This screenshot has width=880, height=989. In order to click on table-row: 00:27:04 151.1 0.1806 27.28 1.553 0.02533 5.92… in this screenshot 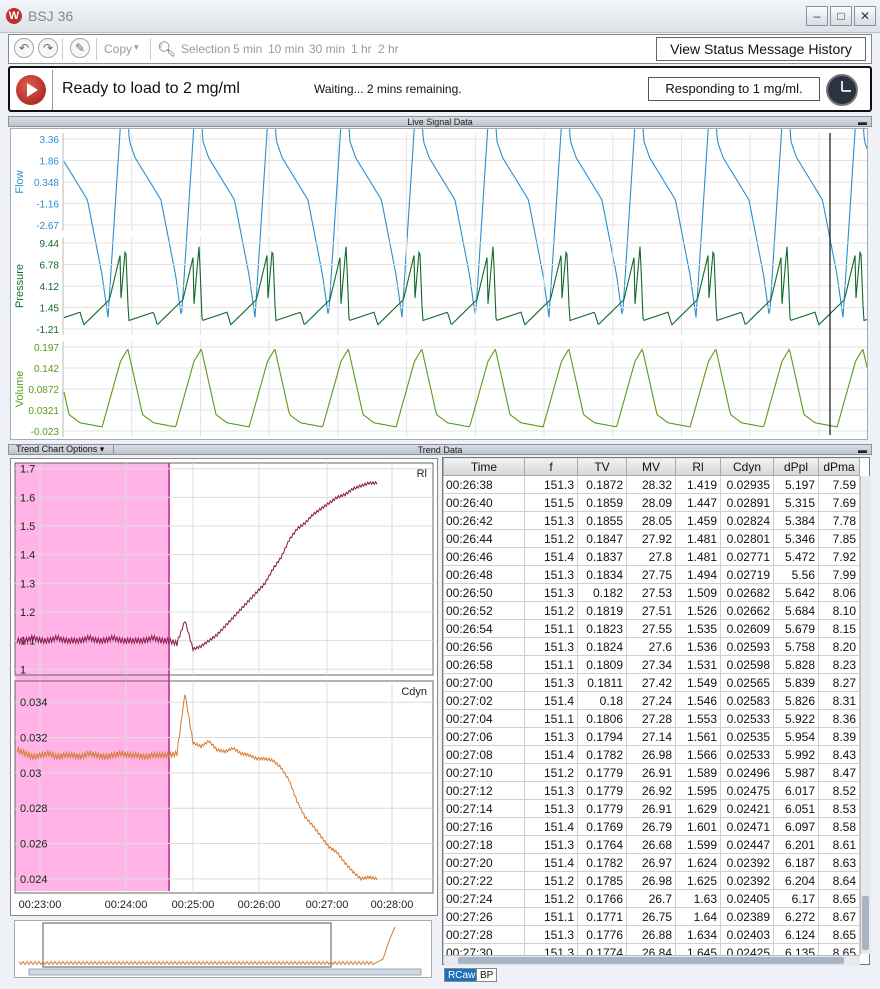, I will do `click(651, 718)`.